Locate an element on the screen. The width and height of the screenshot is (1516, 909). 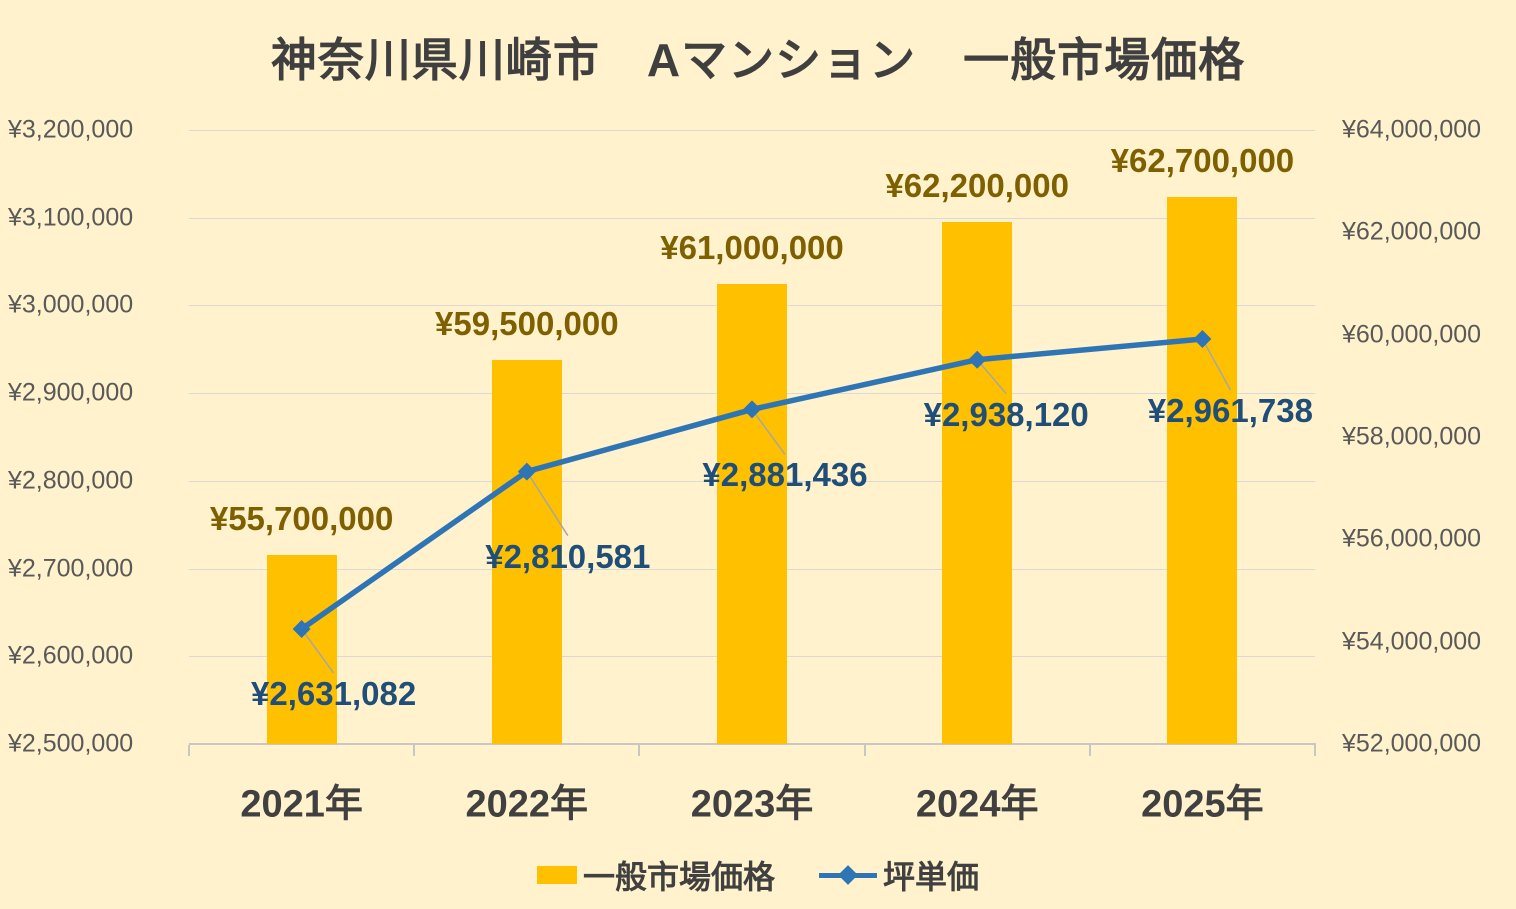
right-axis-tick-label: ¥54,000,000 is located at coordinates (1412, 641).